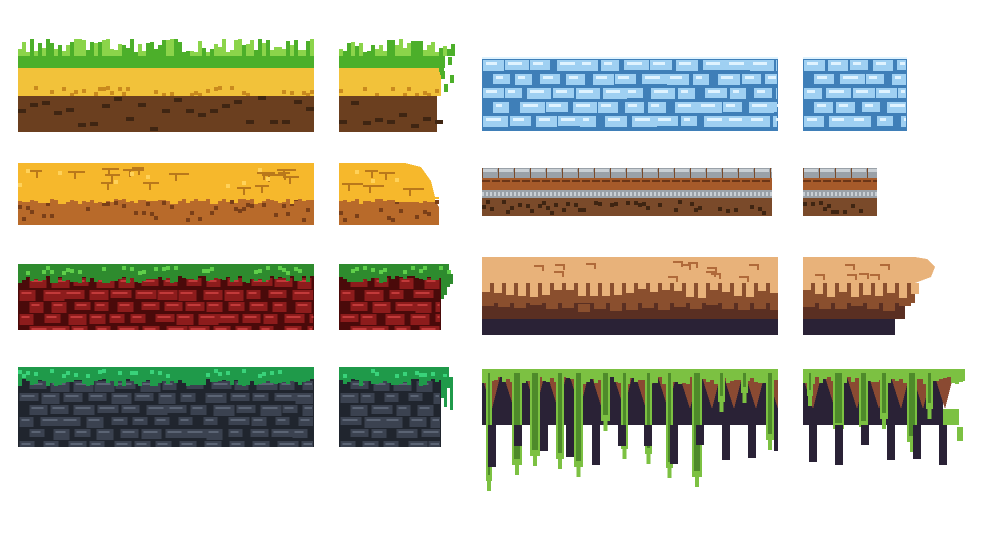 This screenshot has width=983, height=535. I want to click on sand-platform-long-tile, so click(166, 194).